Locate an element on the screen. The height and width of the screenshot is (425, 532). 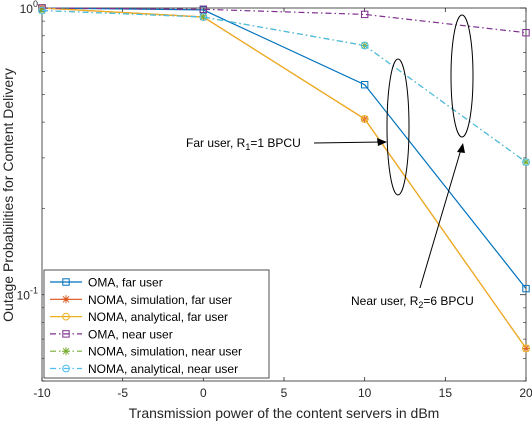
legend-entry: OMA, near user is located at coordinates (111, 334).